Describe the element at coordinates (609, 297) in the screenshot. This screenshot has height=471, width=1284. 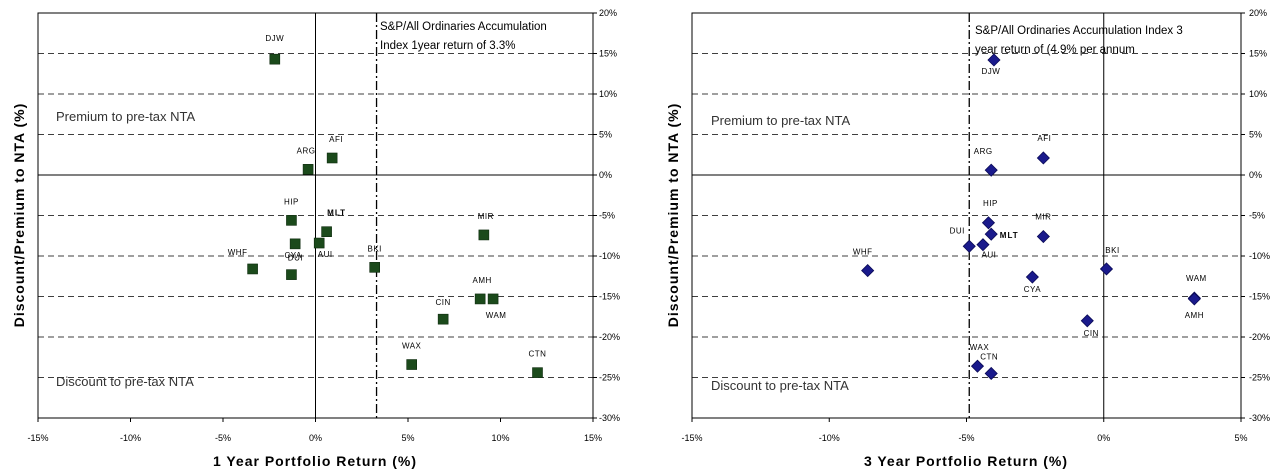
I see `y-tick-label: -15%` at that location.